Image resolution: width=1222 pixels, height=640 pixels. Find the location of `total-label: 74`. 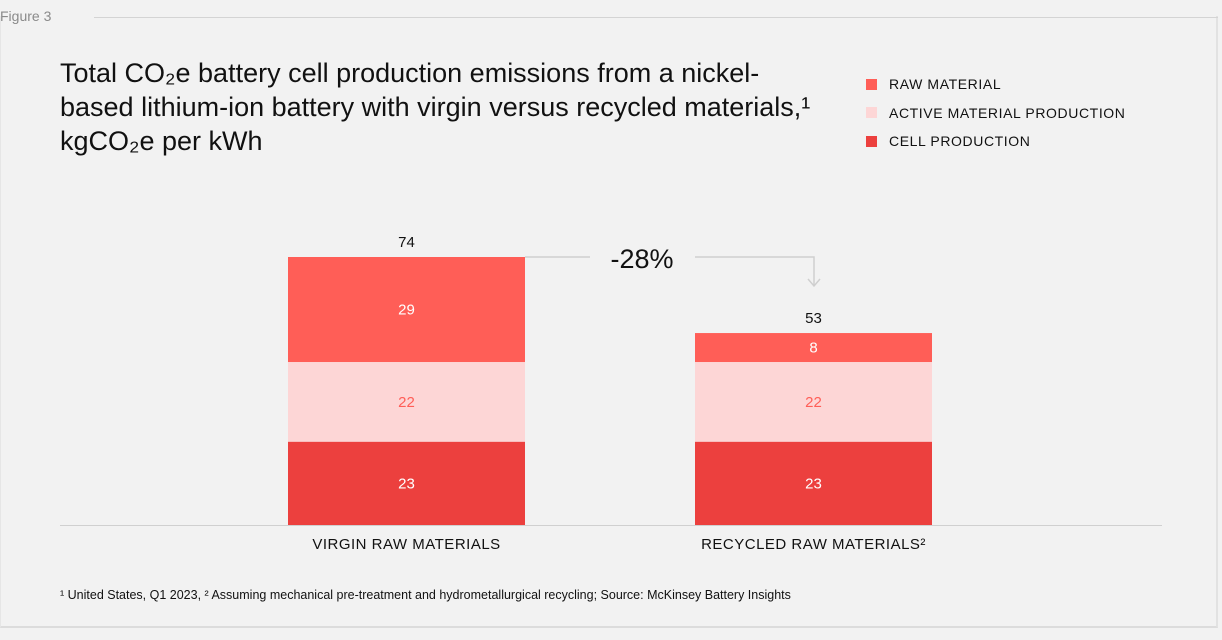

total-label: 74 is located at coordinates (406, 242).